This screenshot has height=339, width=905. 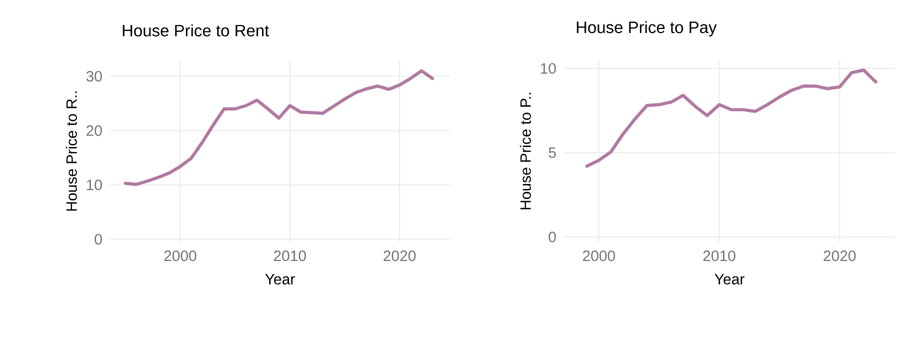 What do you see at coordinates (525, 151) in the screenshot?
I see `y-axis-title: House Price to P..` at bounding box center [525, 151].